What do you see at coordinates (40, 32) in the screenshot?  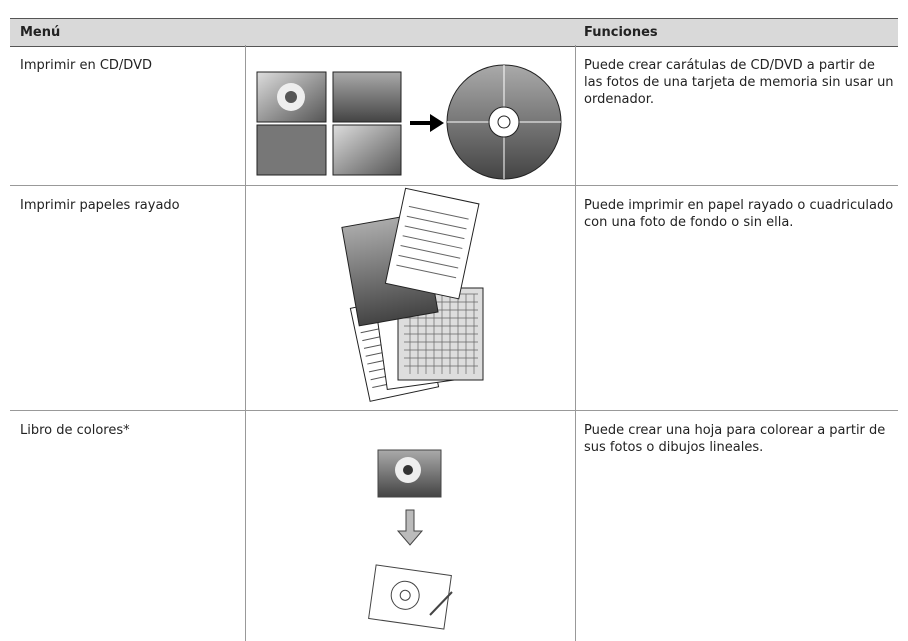 I see `header-menu: Menú` at bounding box center [40, 32].